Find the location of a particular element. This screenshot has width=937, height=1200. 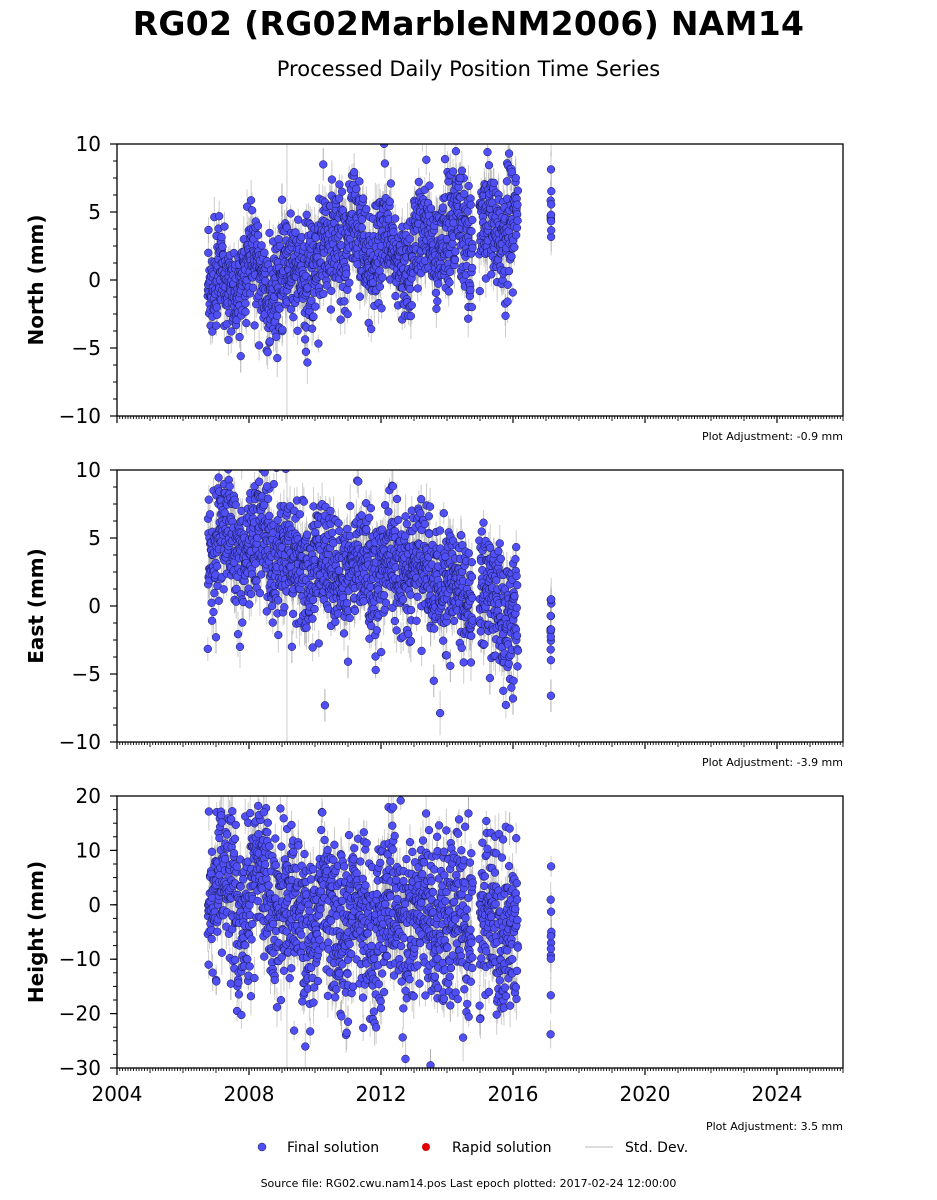

y-tick-label: −5 is located at coordinates (86, 348).